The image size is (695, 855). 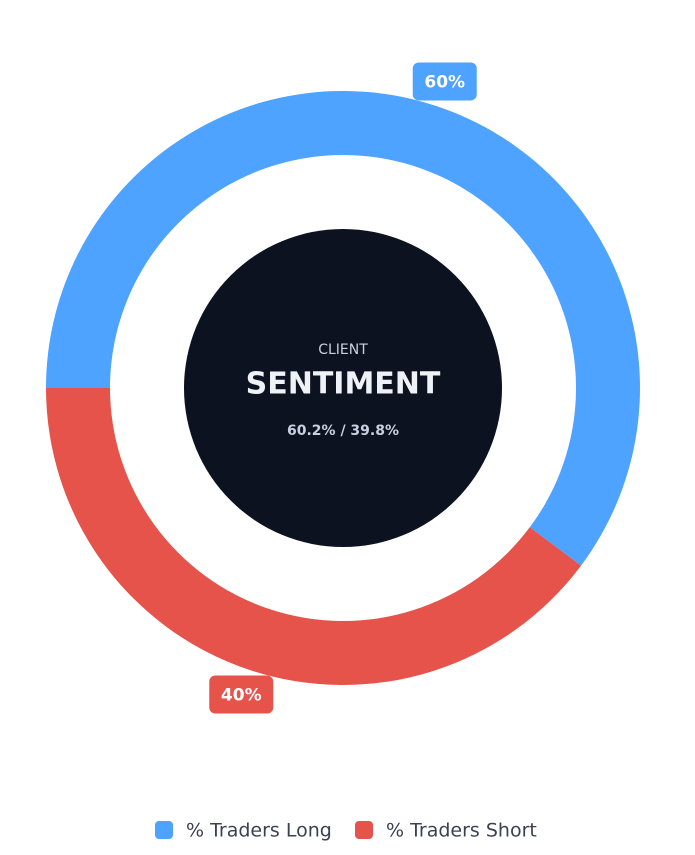 I want to click on value-label: 40%, so click(x=241, y=696).